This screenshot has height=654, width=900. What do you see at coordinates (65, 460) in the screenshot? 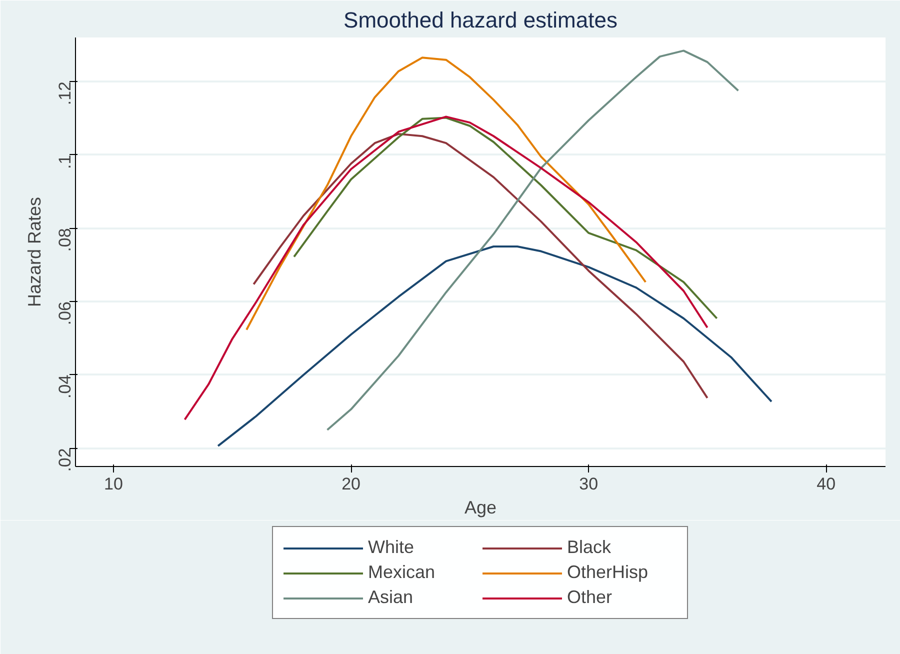
I see `y-tick-label: .02` at bounding box center [65, 460].